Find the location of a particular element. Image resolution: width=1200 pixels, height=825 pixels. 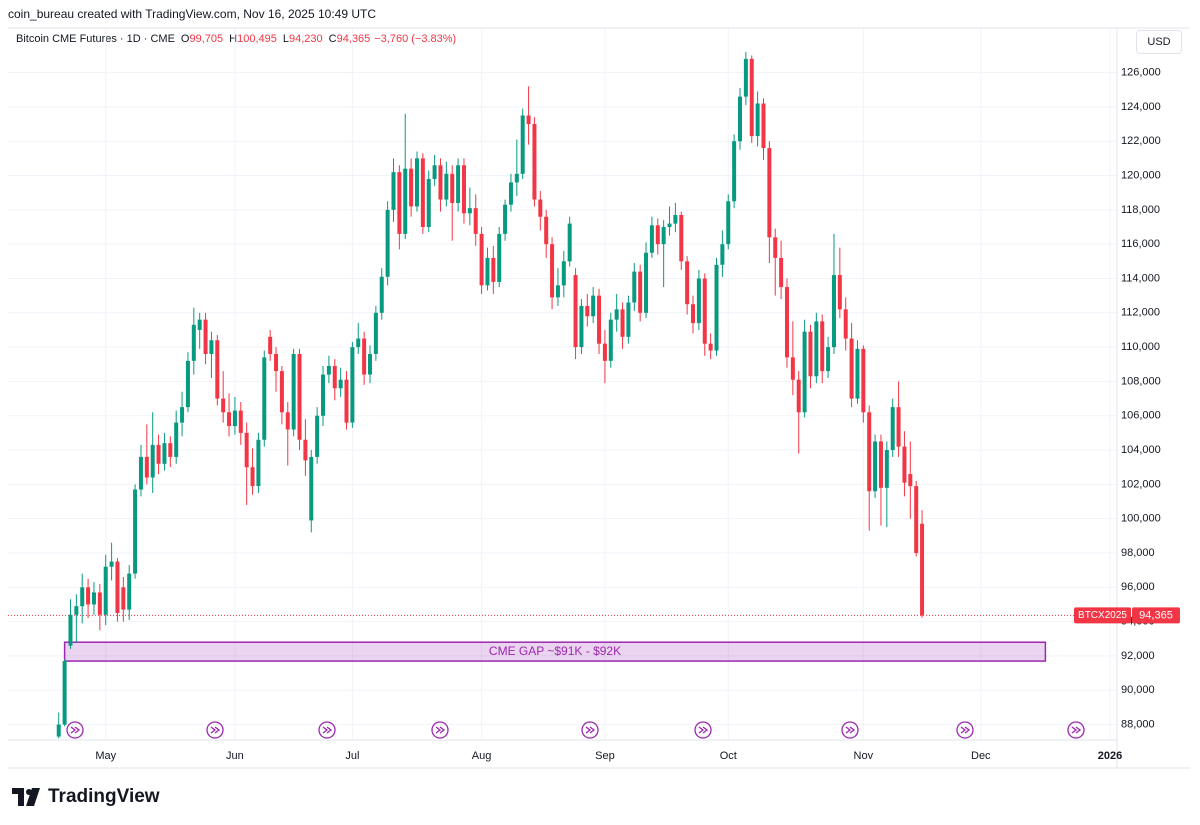

symbol-tag is located at coordinates (1102, 615).